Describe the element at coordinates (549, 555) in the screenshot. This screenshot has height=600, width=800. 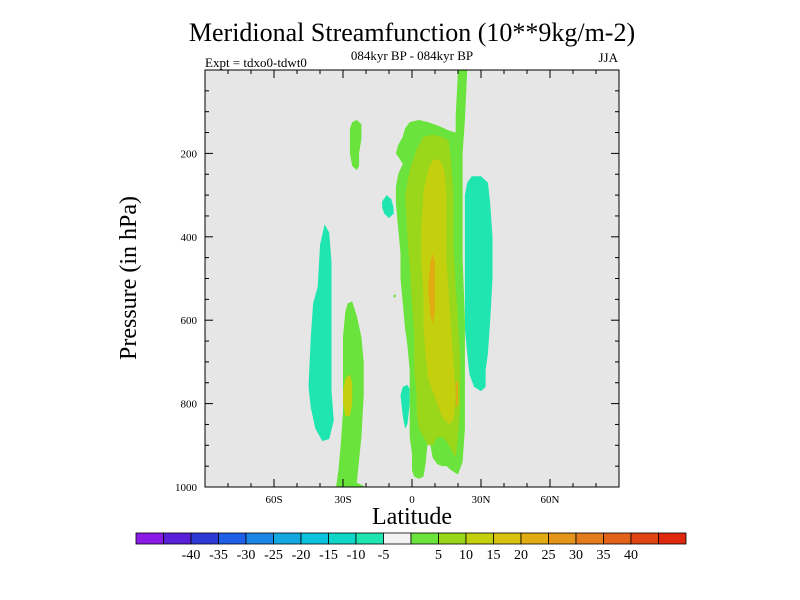
I see `colorbar-label: 25` at that location.